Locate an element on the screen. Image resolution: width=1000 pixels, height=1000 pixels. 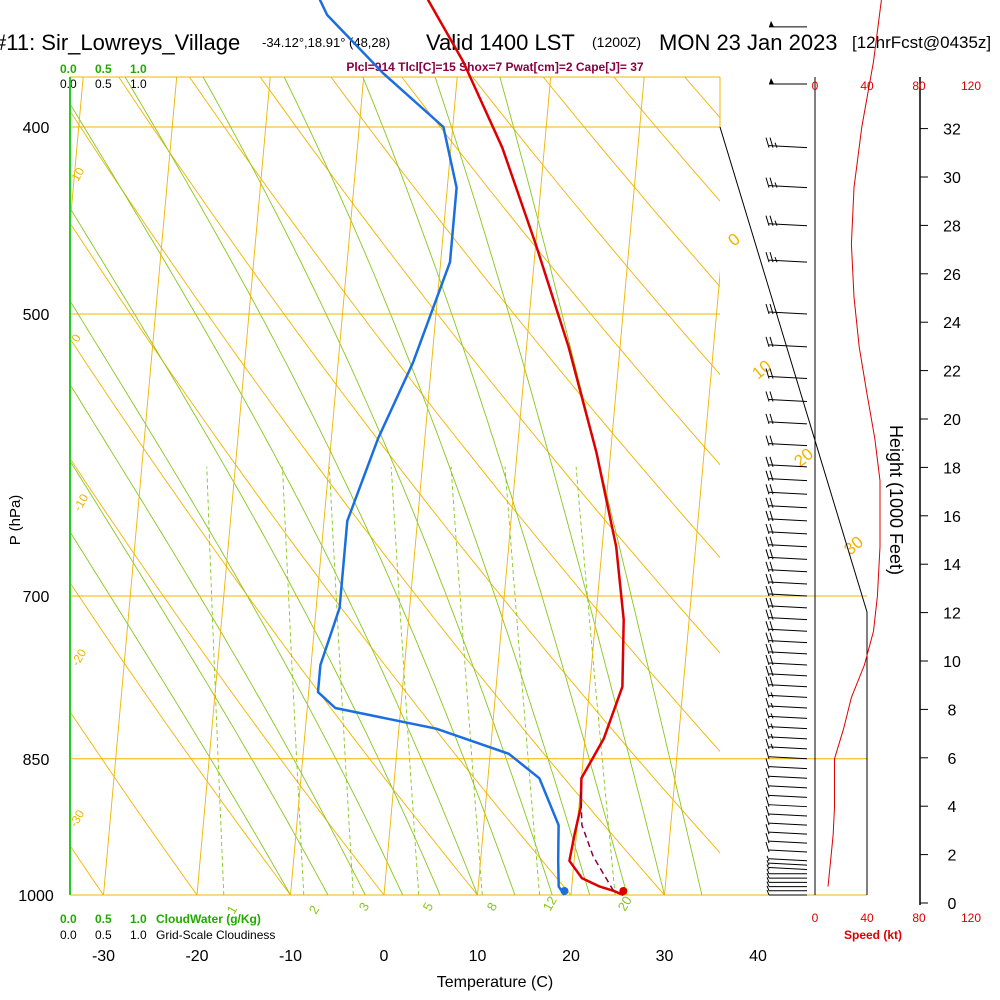
temperature-tick-label: 30 is located at coordinates (665, 956).